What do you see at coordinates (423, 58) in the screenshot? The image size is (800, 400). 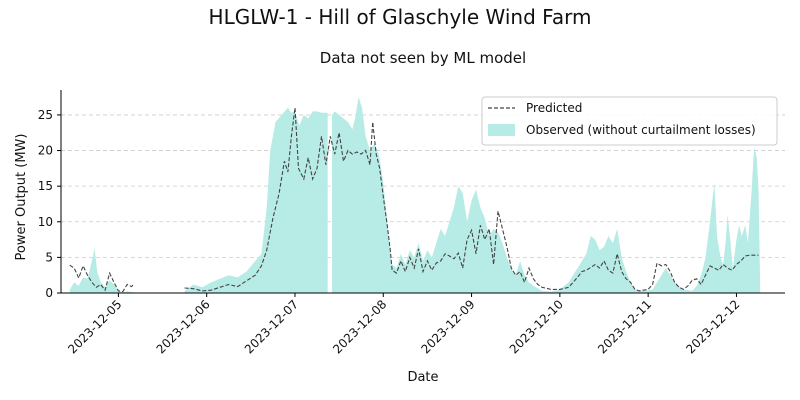 I see `chart-subtitle: Data not seen by ML model` at bounding box center [423, 58].